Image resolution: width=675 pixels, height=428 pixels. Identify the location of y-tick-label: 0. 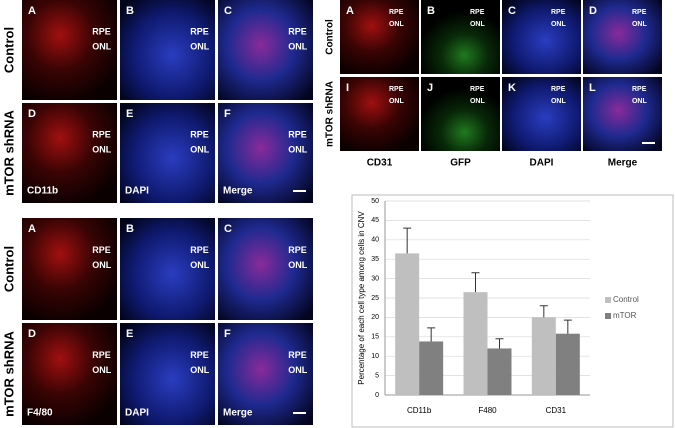
(377, 395).